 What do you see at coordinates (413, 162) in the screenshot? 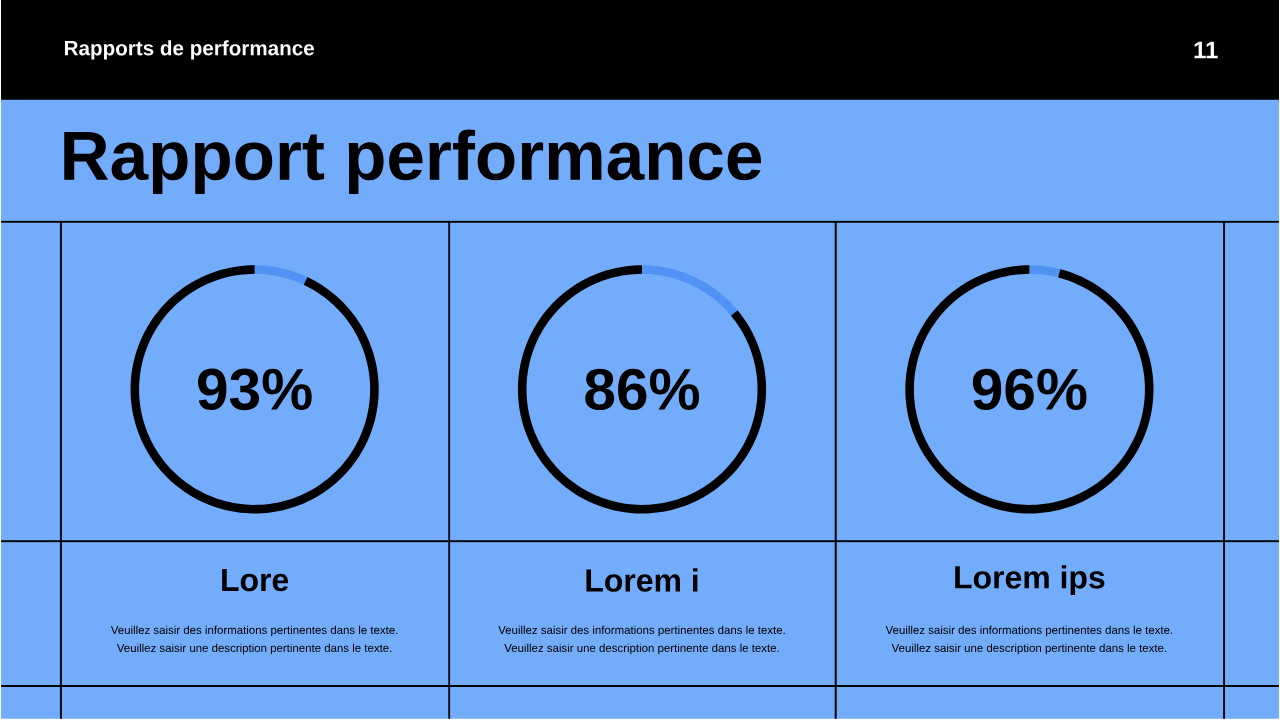
I see `text: Rapport performance` at bounding box center [413, 162].